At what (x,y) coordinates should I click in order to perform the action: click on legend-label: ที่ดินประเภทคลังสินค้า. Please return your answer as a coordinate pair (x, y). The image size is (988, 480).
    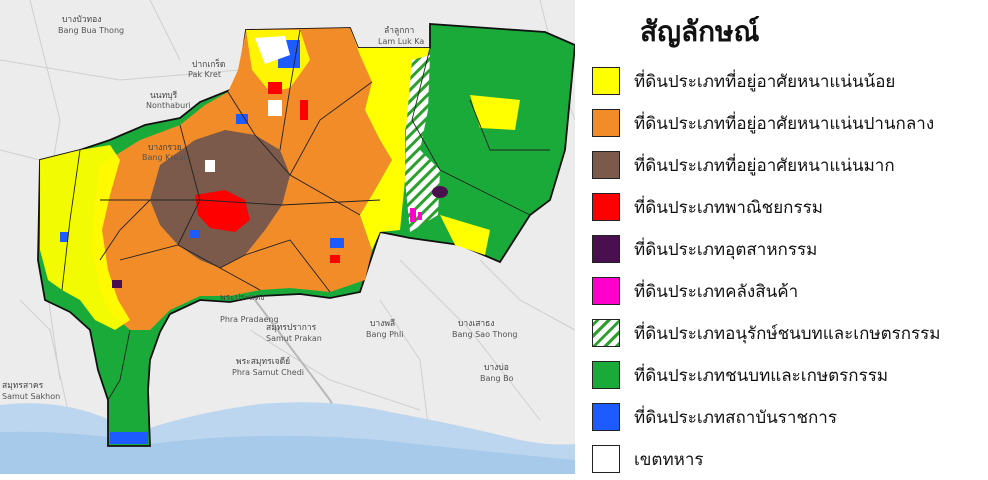
    Looking at the image, I should click on (716, 291).